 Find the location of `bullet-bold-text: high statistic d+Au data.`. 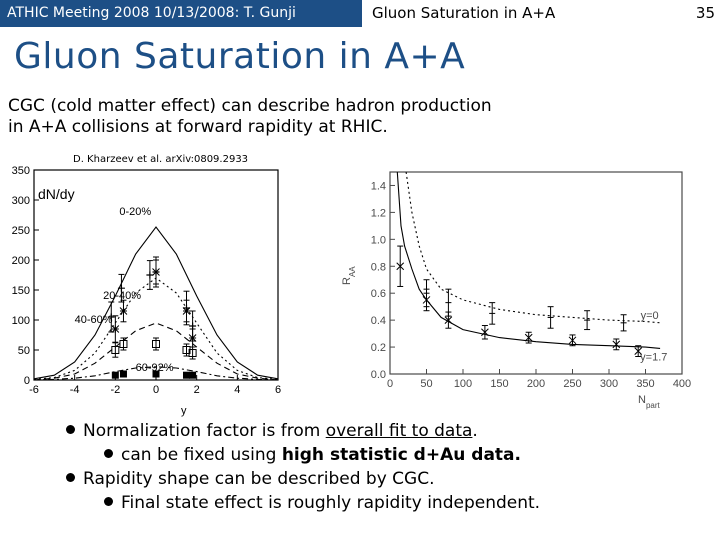

bullet-bold-text: high statistic d+Au data. is located at coordinates (401, 455).